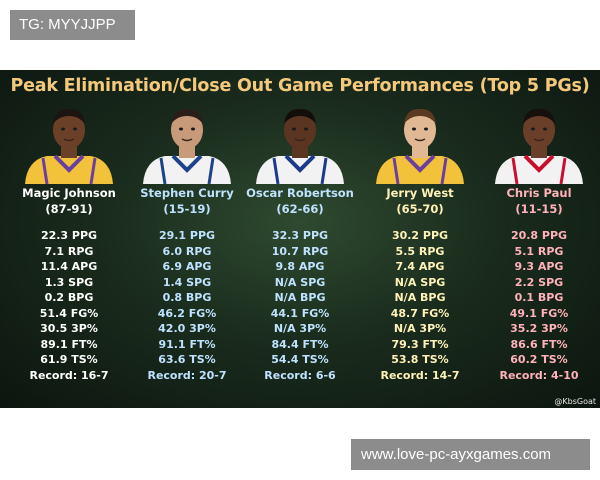 The width and height of the screenshot is (600, 480). What do you see at coordinates (539, 266) in the screenshot?
I see `stat-apg: 9.3 APG` at bounding box center [539, 266].